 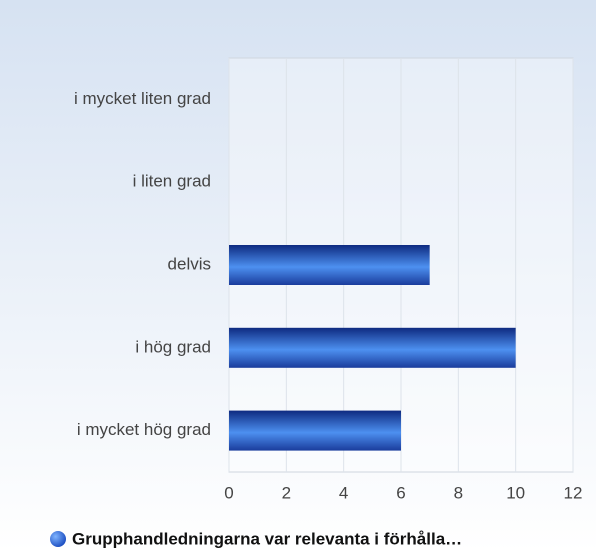 I want to click on x-tick-label: 0, so click(x=228, y=492).